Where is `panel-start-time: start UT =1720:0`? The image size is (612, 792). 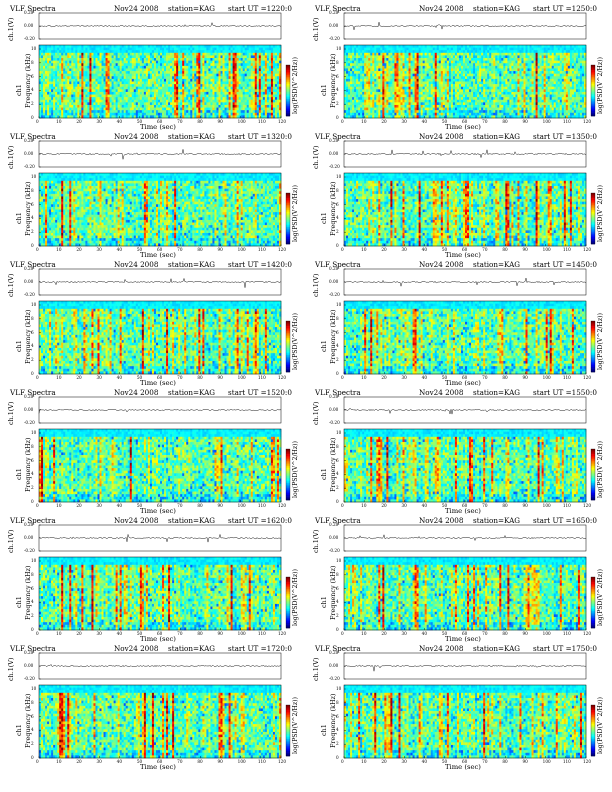 panel-start-time: start UT =1720:0 is located at coordinates (260, 648).